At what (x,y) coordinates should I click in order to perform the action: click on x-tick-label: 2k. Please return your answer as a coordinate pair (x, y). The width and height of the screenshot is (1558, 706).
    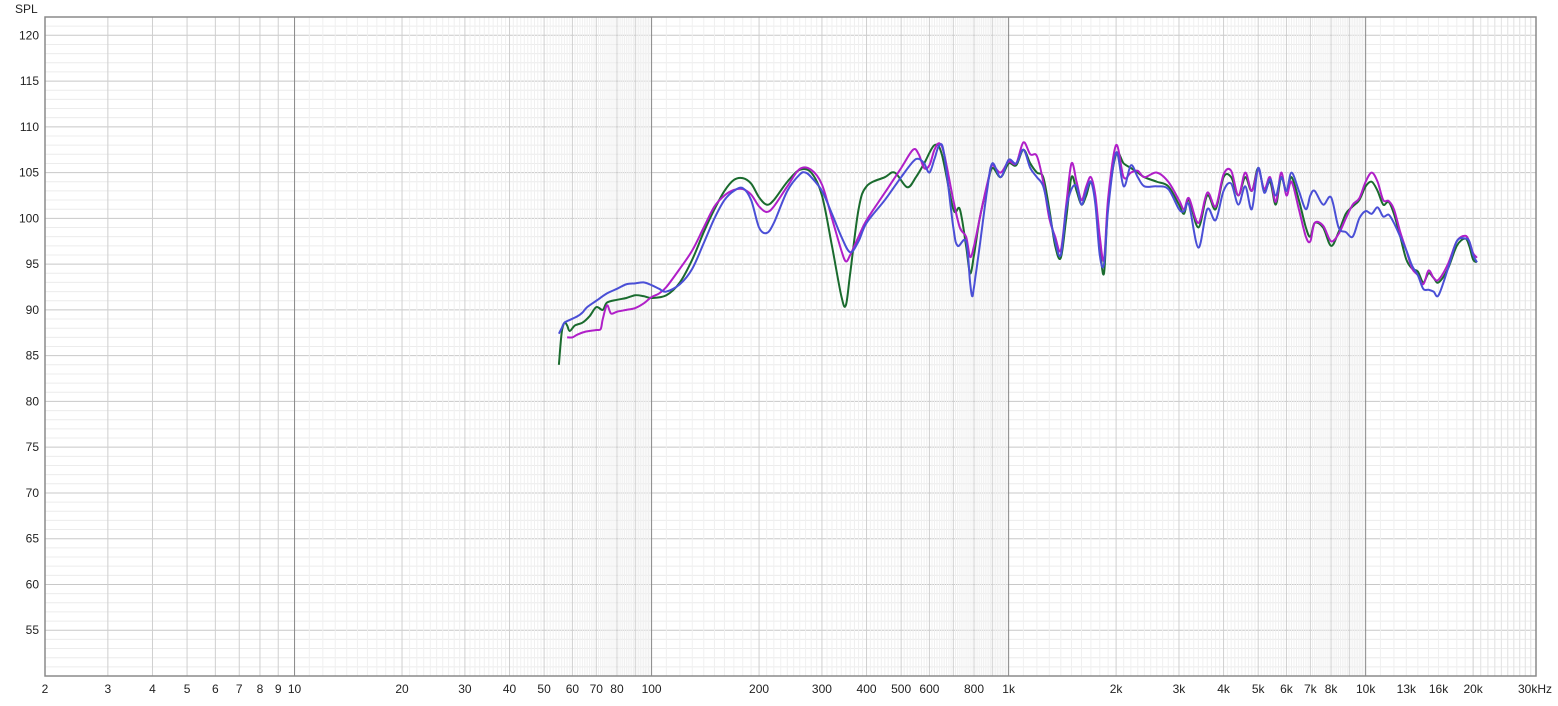
    Looking at the image, I should click on (1117, 689).